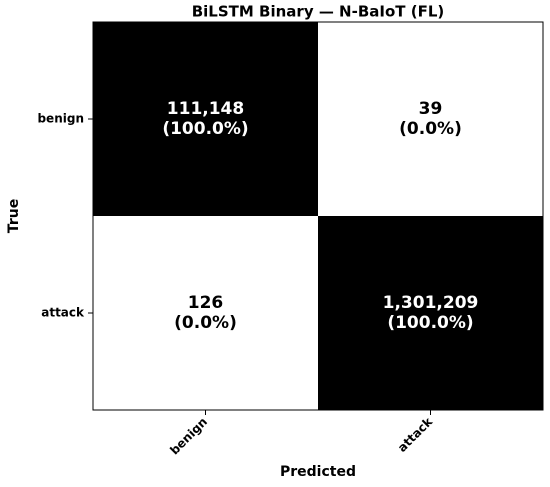 Image resolution: width=550 pixels, height=487 pixels. What do you see at coordinates (431, 109) in the screenshot?
I see `cell-value-label: 39` at bounding box center [431, 109].